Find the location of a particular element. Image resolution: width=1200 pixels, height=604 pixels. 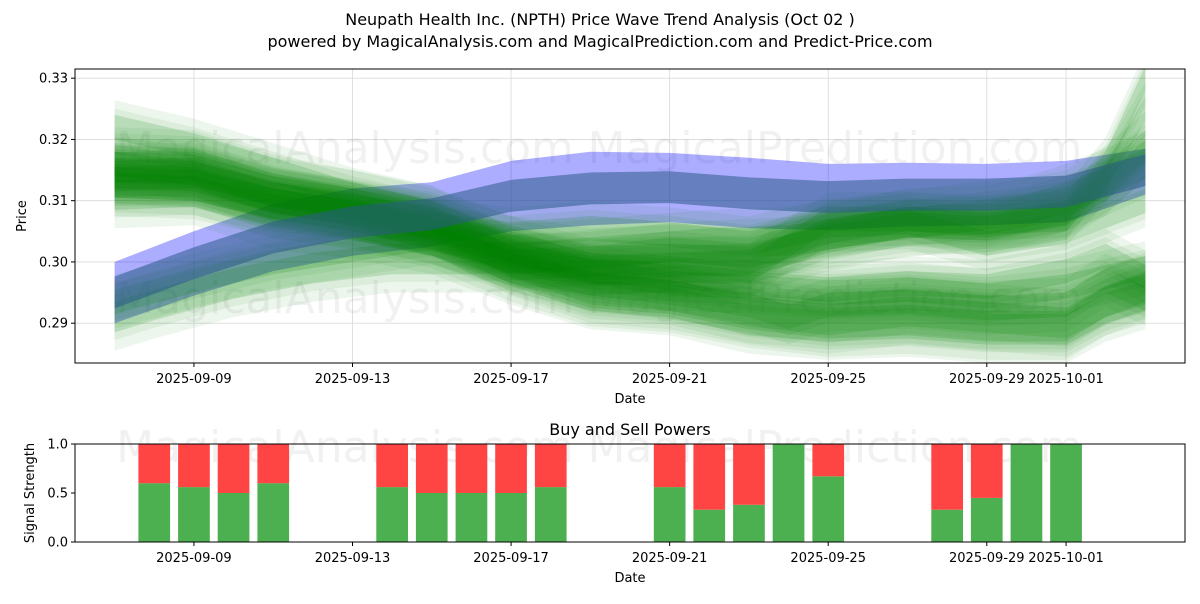

watermark-top-left: MagicalAnalysis.com is located at coordinates (345, 148).